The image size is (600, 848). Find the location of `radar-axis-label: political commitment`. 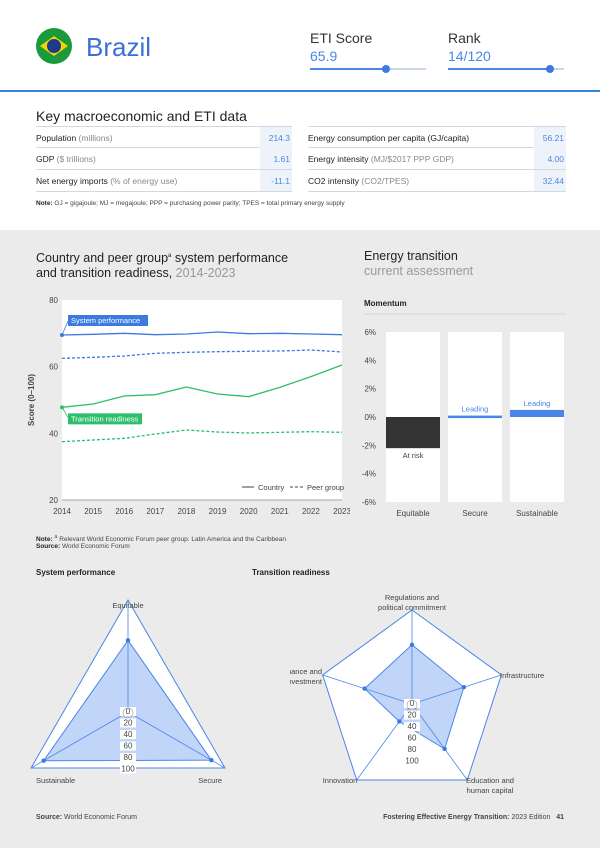

radar-axis-label: political commitment is located at coordinates (412, 607).